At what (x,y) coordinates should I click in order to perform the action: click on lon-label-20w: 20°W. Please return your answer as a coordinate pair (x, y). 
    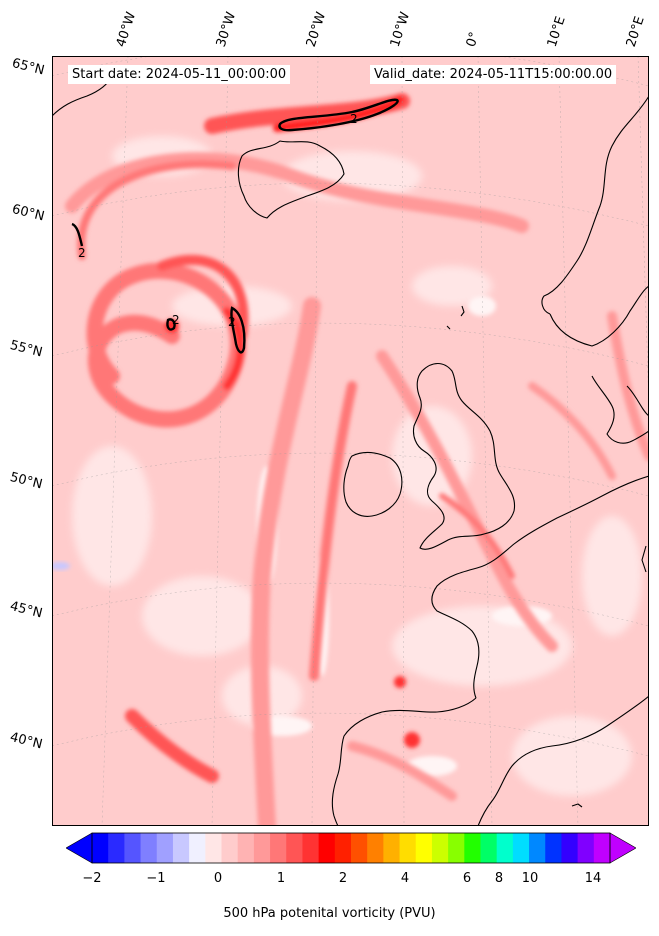
    Looking at the image, I should click on (316, 29).